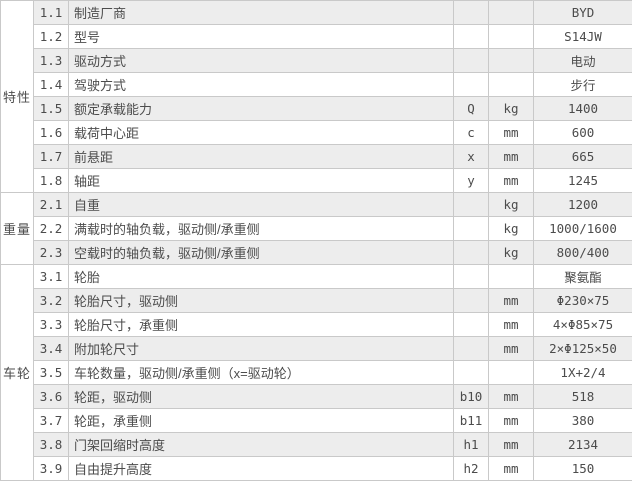 The width and height of the screenshot is (632, 482). What do you see at coordinates (261, 252) in the screenshot?
I see `spec-label: 空载时的轴负载，驱动侧/承重侧` at bounding box center [261, 252].